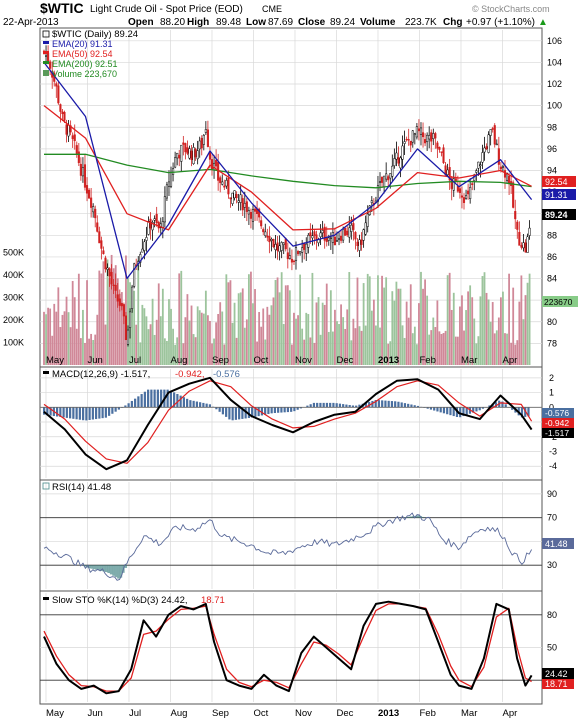  Describe the element at coordinates (166, 9) in the screenshot. I see `chart-security-name: Light Crude Oil - Spot Price (EOD)` at that location.